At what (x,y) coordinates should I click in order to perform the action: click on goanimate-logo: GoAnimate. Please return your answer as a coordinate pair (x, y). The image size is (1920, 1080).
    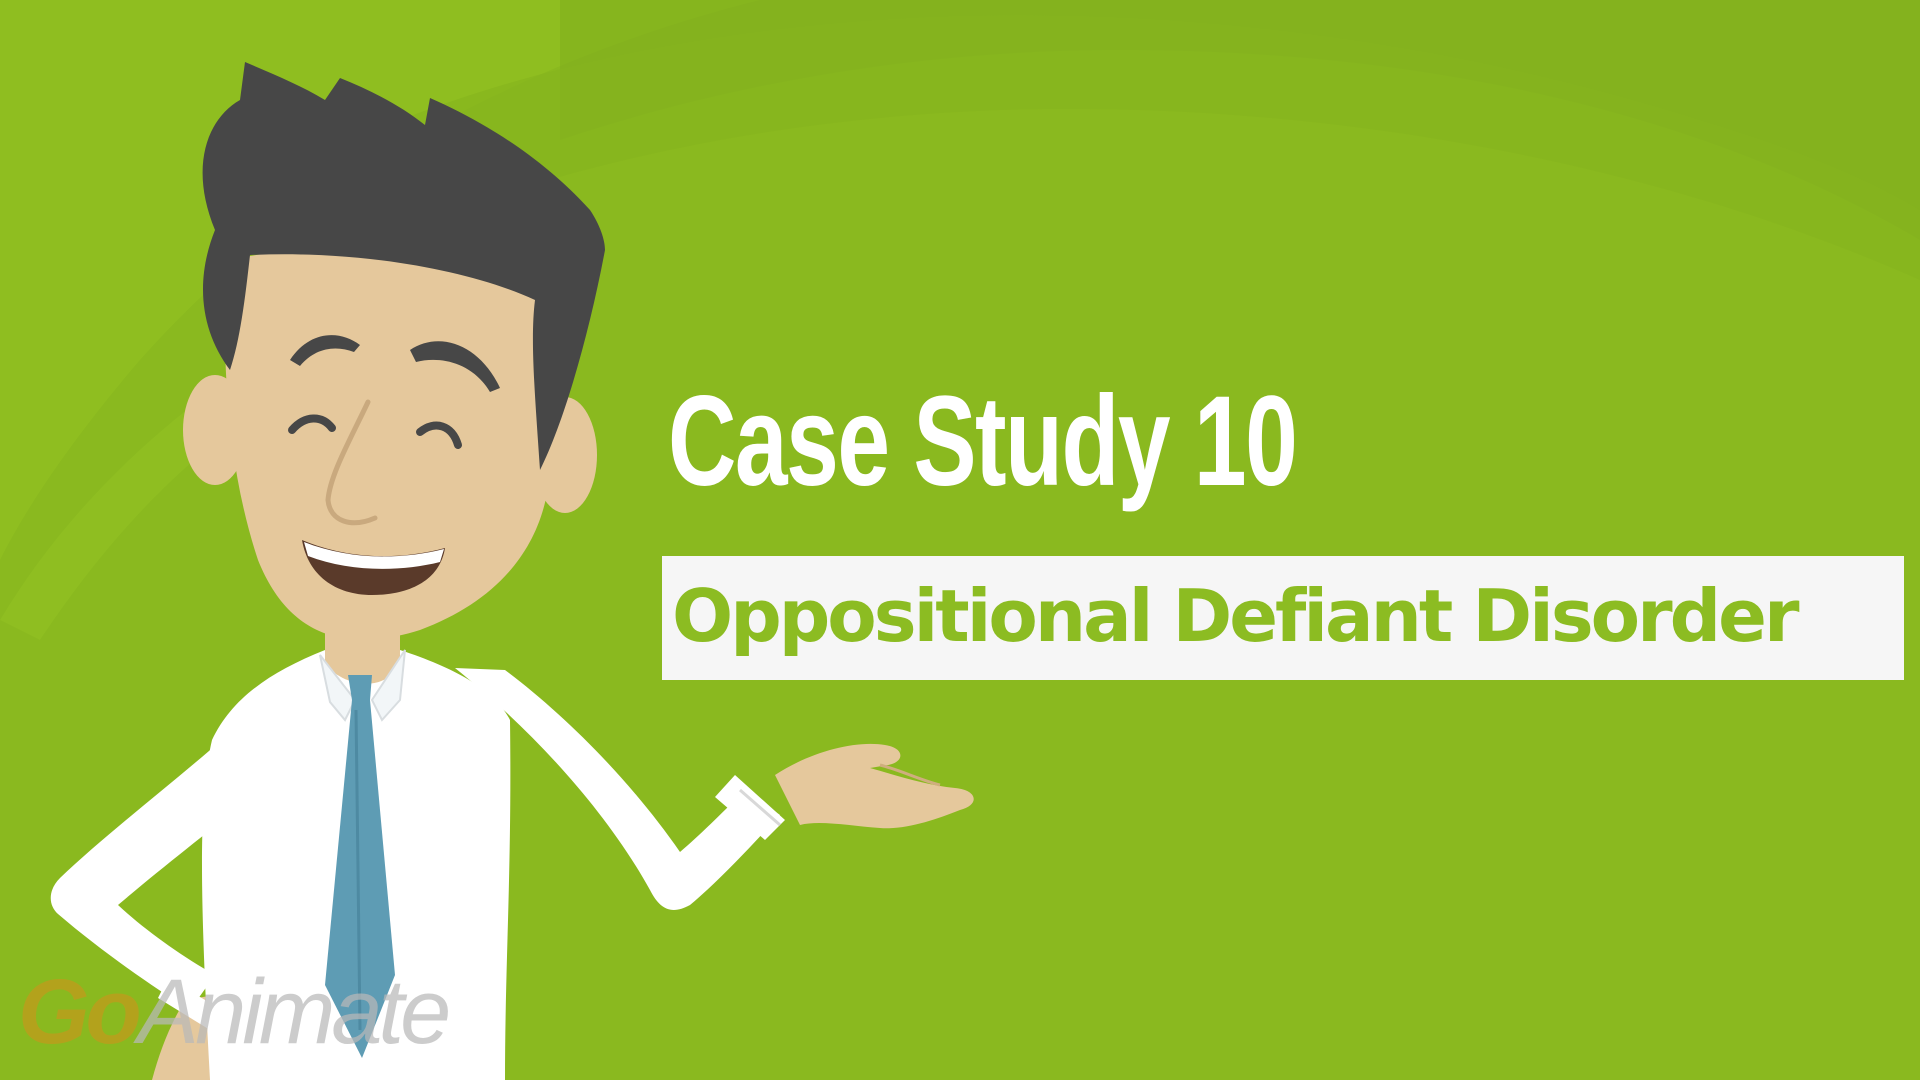
    Looking at the image, I should click on (234, 1012).